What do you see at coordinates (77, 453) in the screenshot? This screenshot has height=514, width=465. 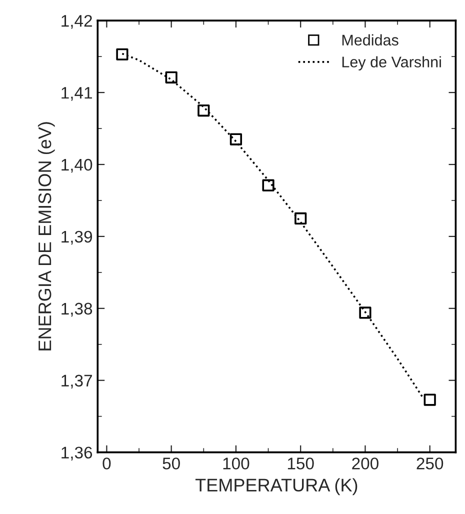 I see `y-tick-label: 1,36` at bounding box center [77, 453].